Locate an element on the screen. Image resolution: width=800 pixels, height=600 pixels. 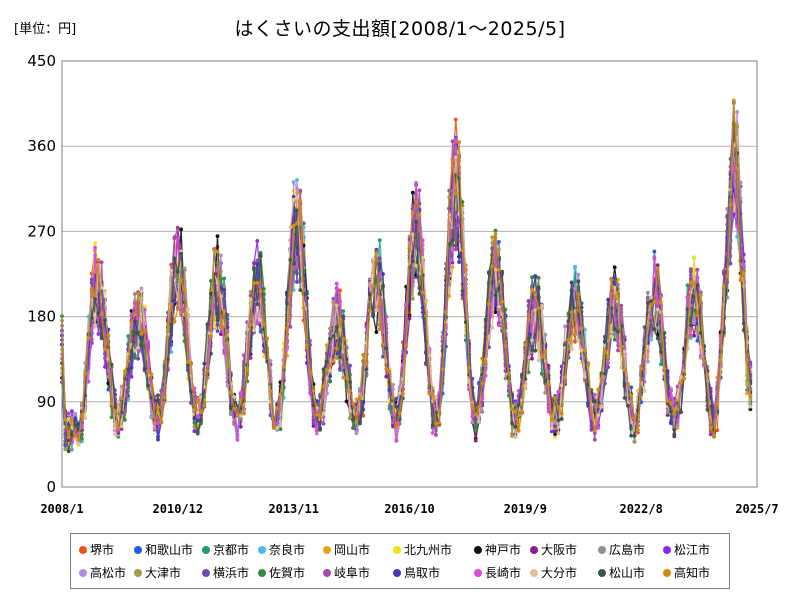
x-tick-label: 2016/10 is located at coordinates (409, 509).